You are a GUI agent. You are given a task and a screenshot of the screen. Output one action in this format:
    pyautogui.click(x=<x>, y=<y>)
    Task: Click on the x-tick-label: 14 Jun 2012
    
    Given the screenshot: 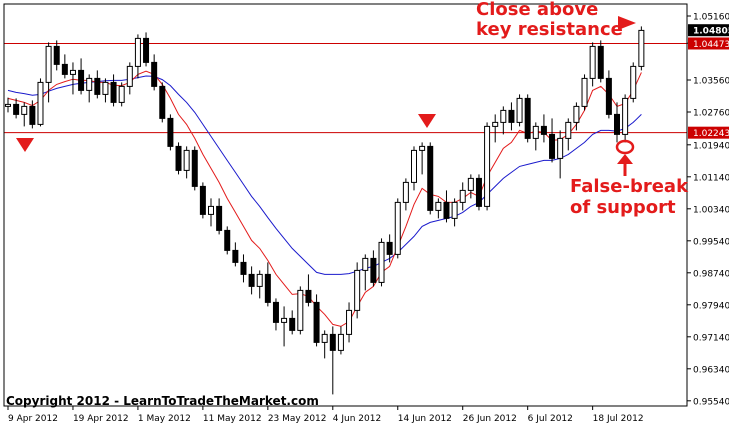 What is the action you would take?
    pyautogui.click(x=425, y=419)
    